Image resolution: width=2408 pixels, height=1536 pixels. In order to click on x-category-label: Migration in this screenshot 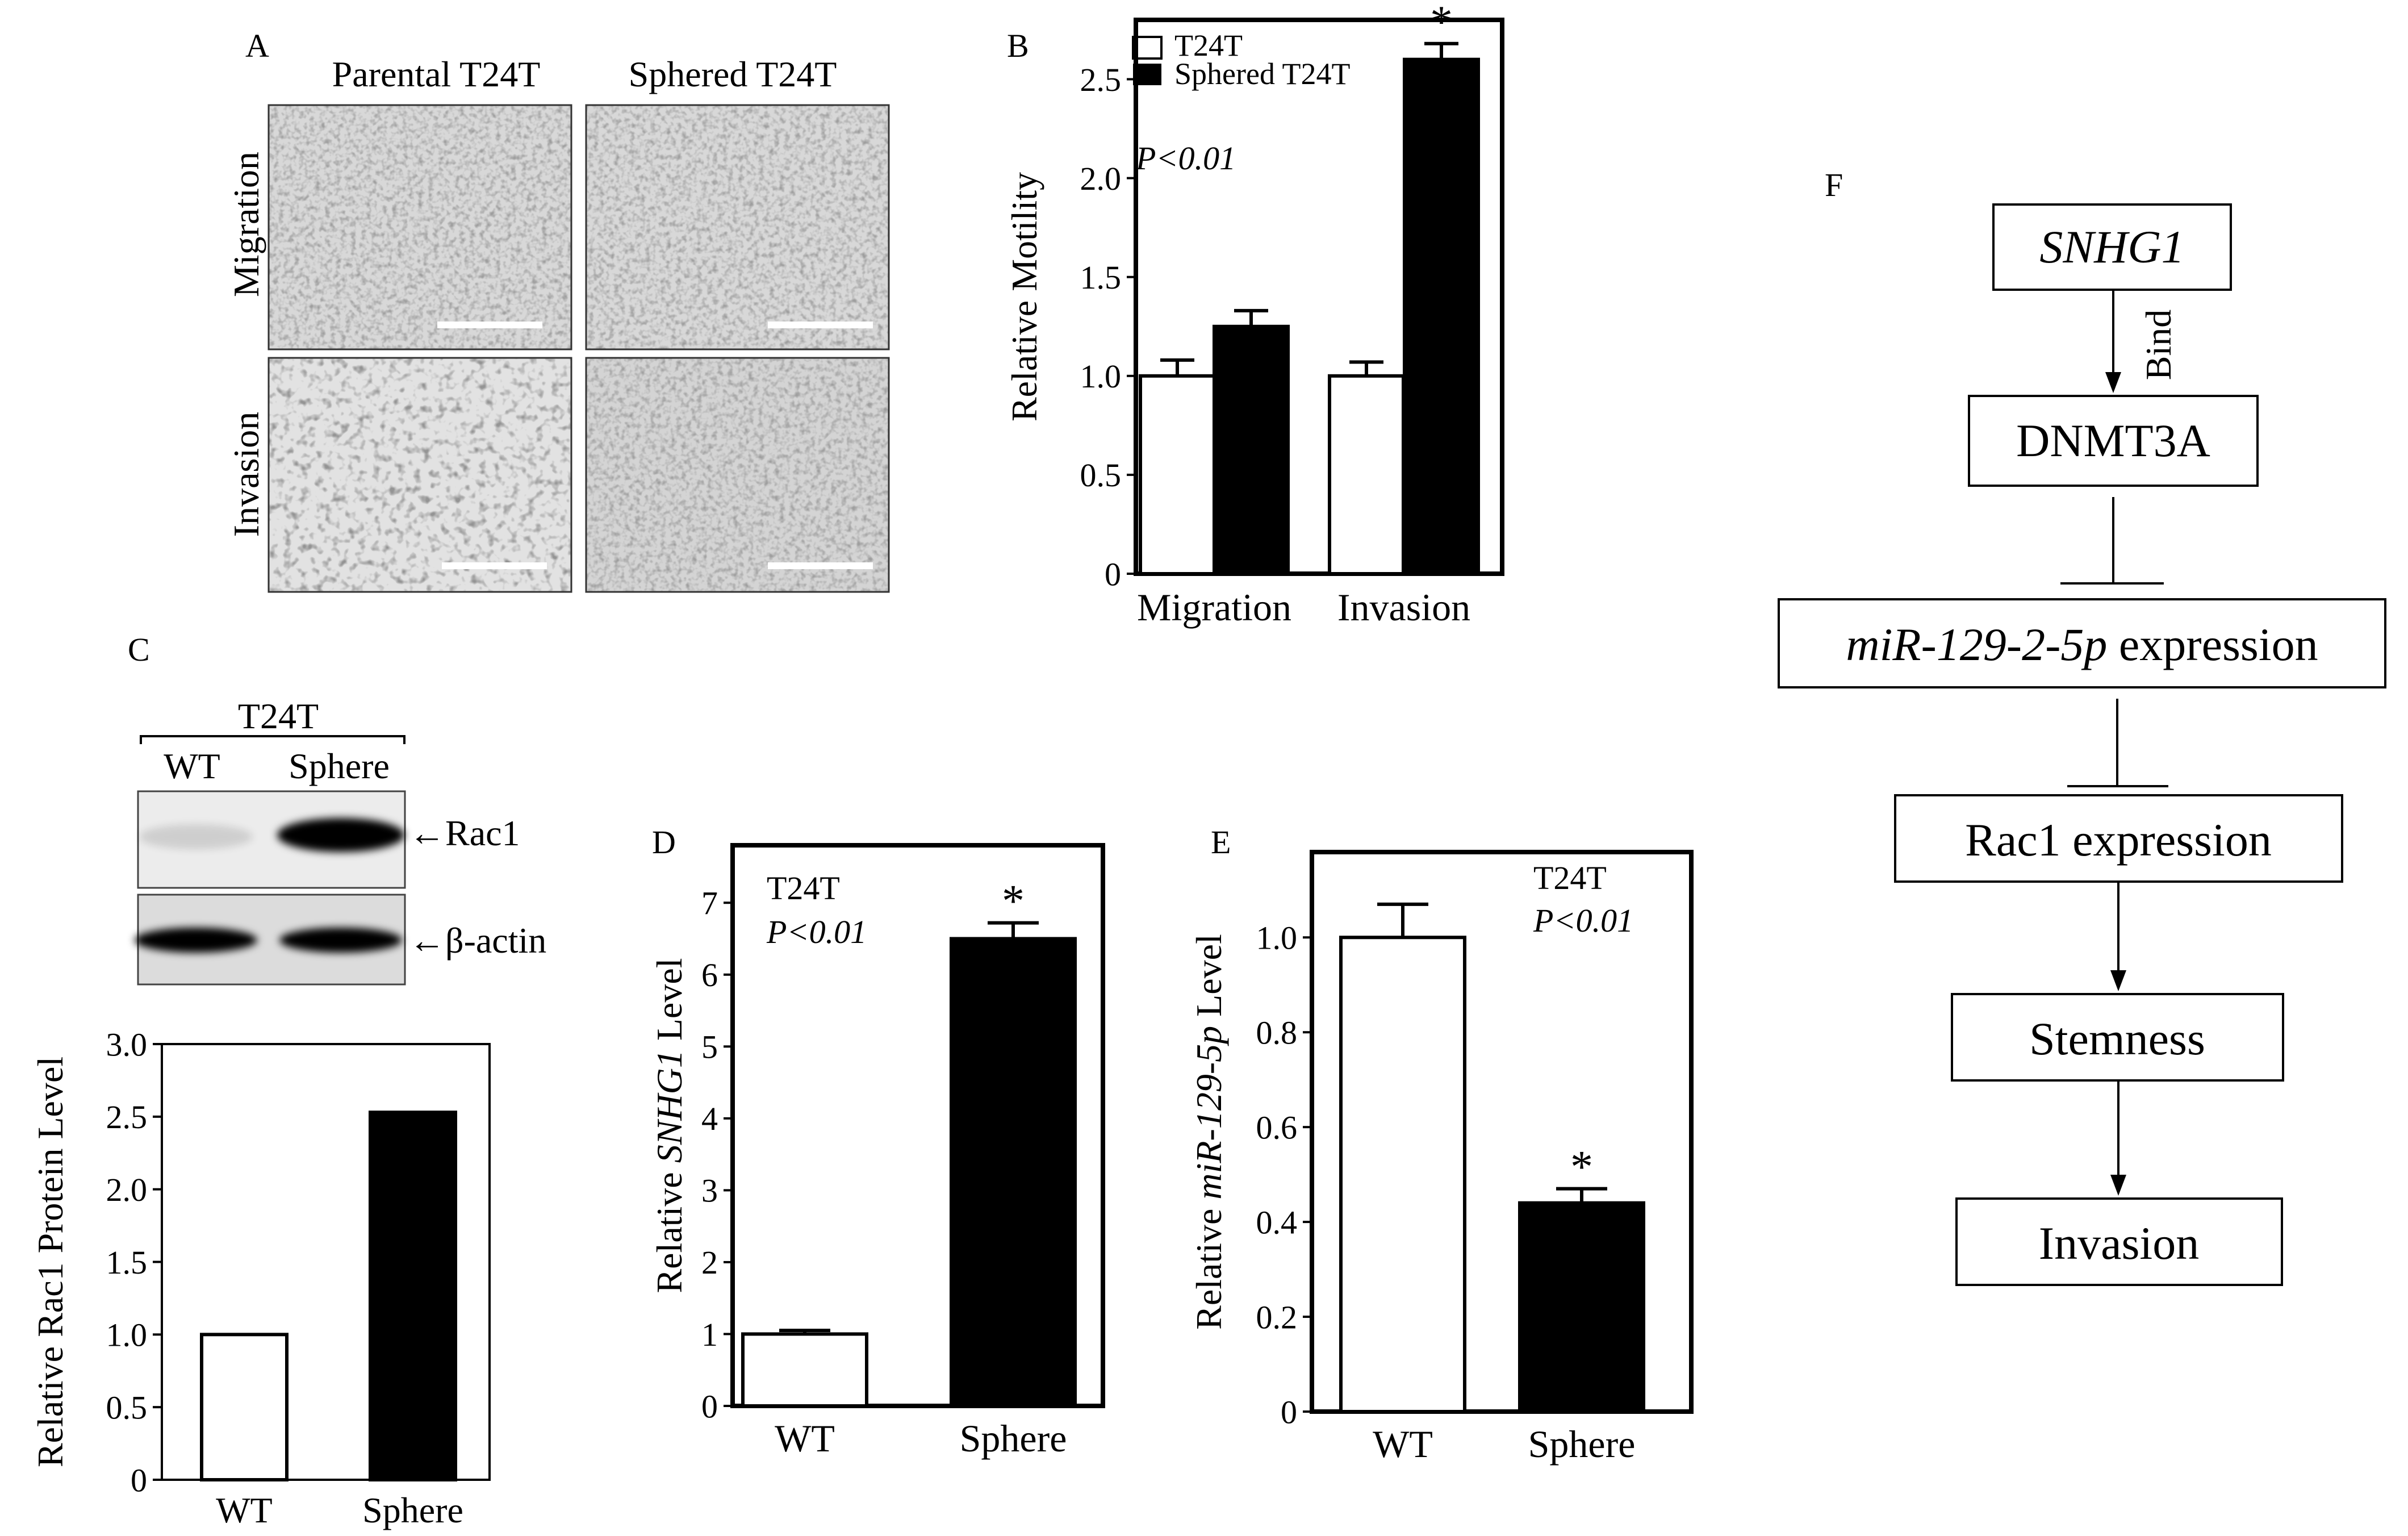, I will do `click(1214, 607)`.